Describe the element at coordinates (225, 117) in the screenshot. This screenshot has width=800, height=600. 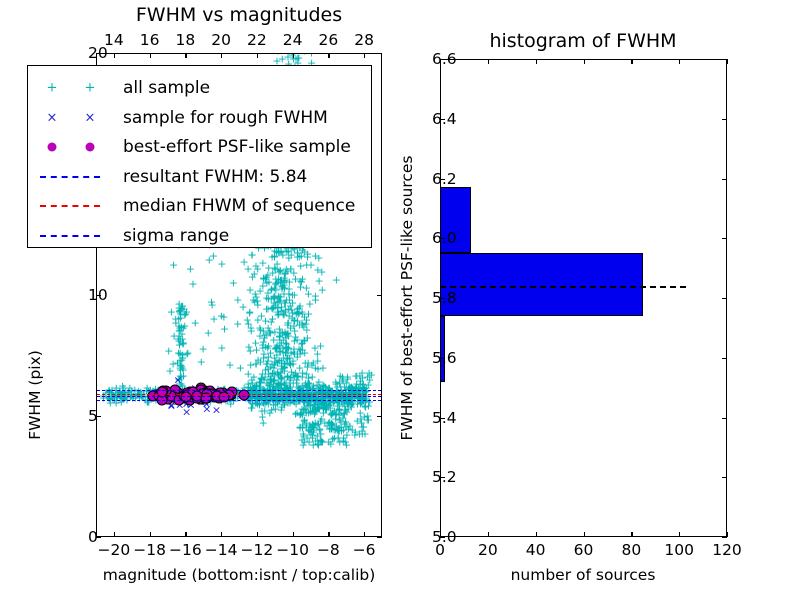
I see `legend-label: sample for rough FWHM` at that location.